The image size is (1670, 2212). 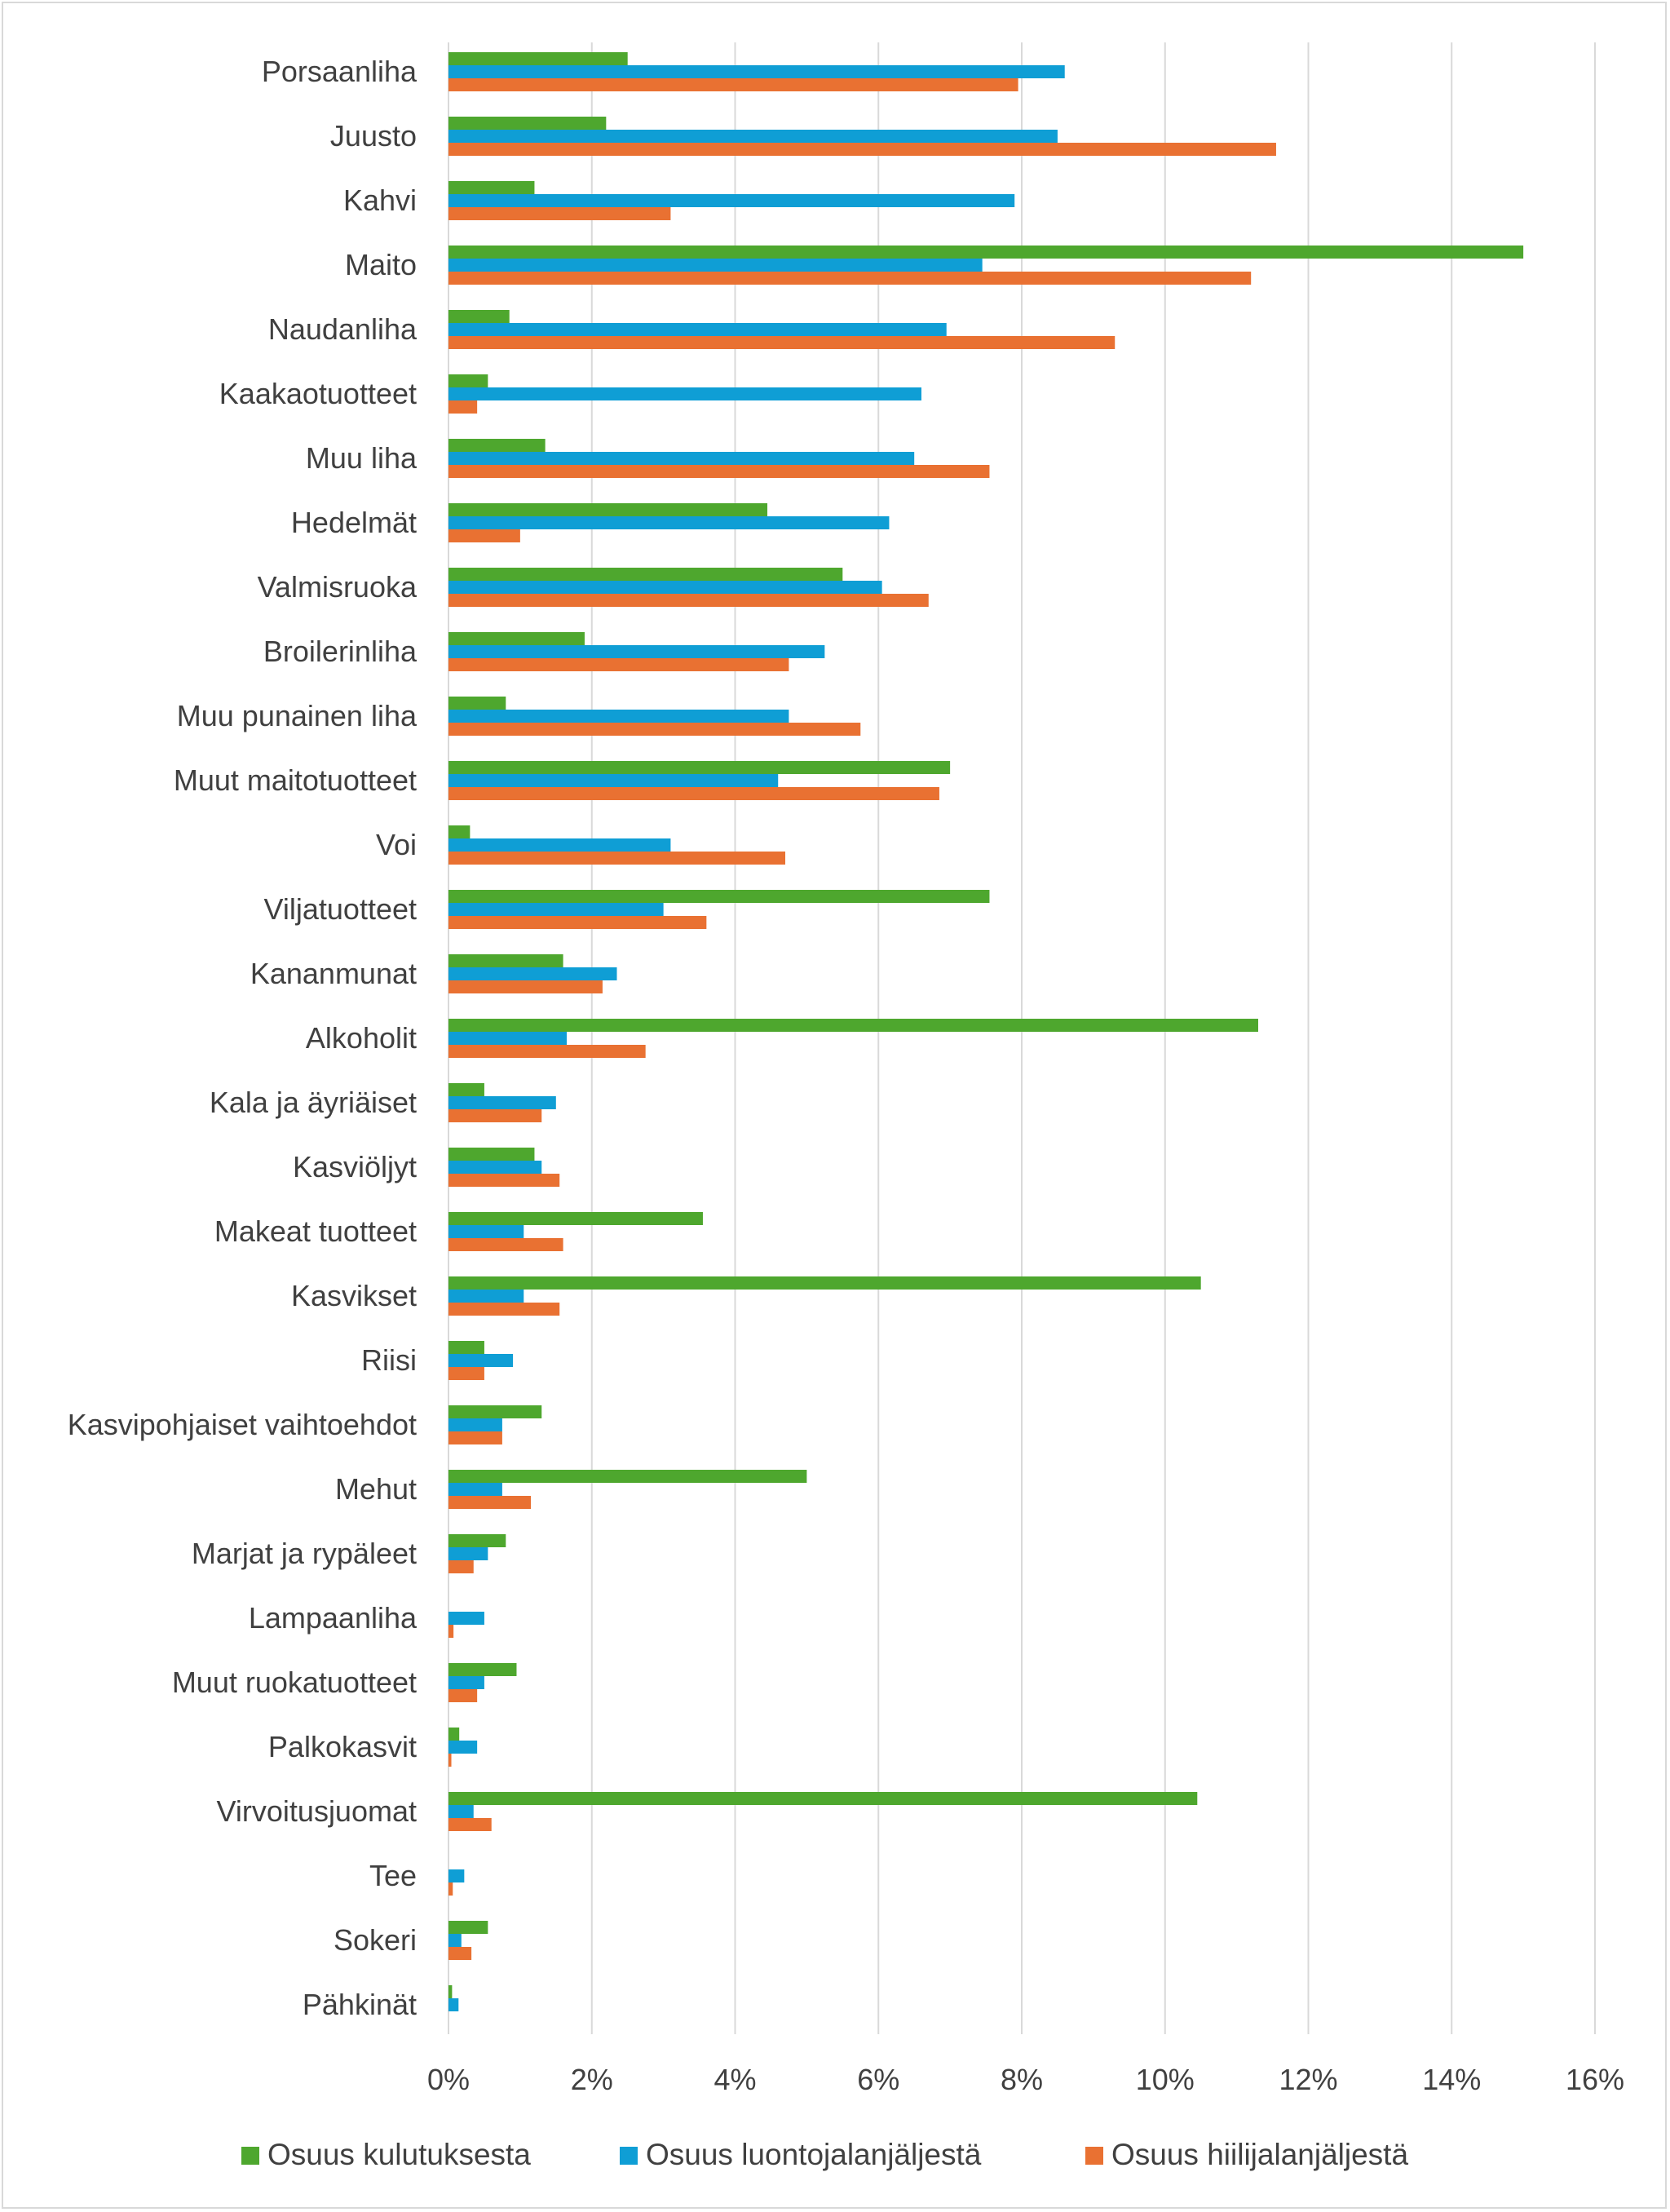 What do you see at coordinates (735, 2079) in the screenshot?
I see `x-tick-label: 4%` at bounding box center [735, 2079].